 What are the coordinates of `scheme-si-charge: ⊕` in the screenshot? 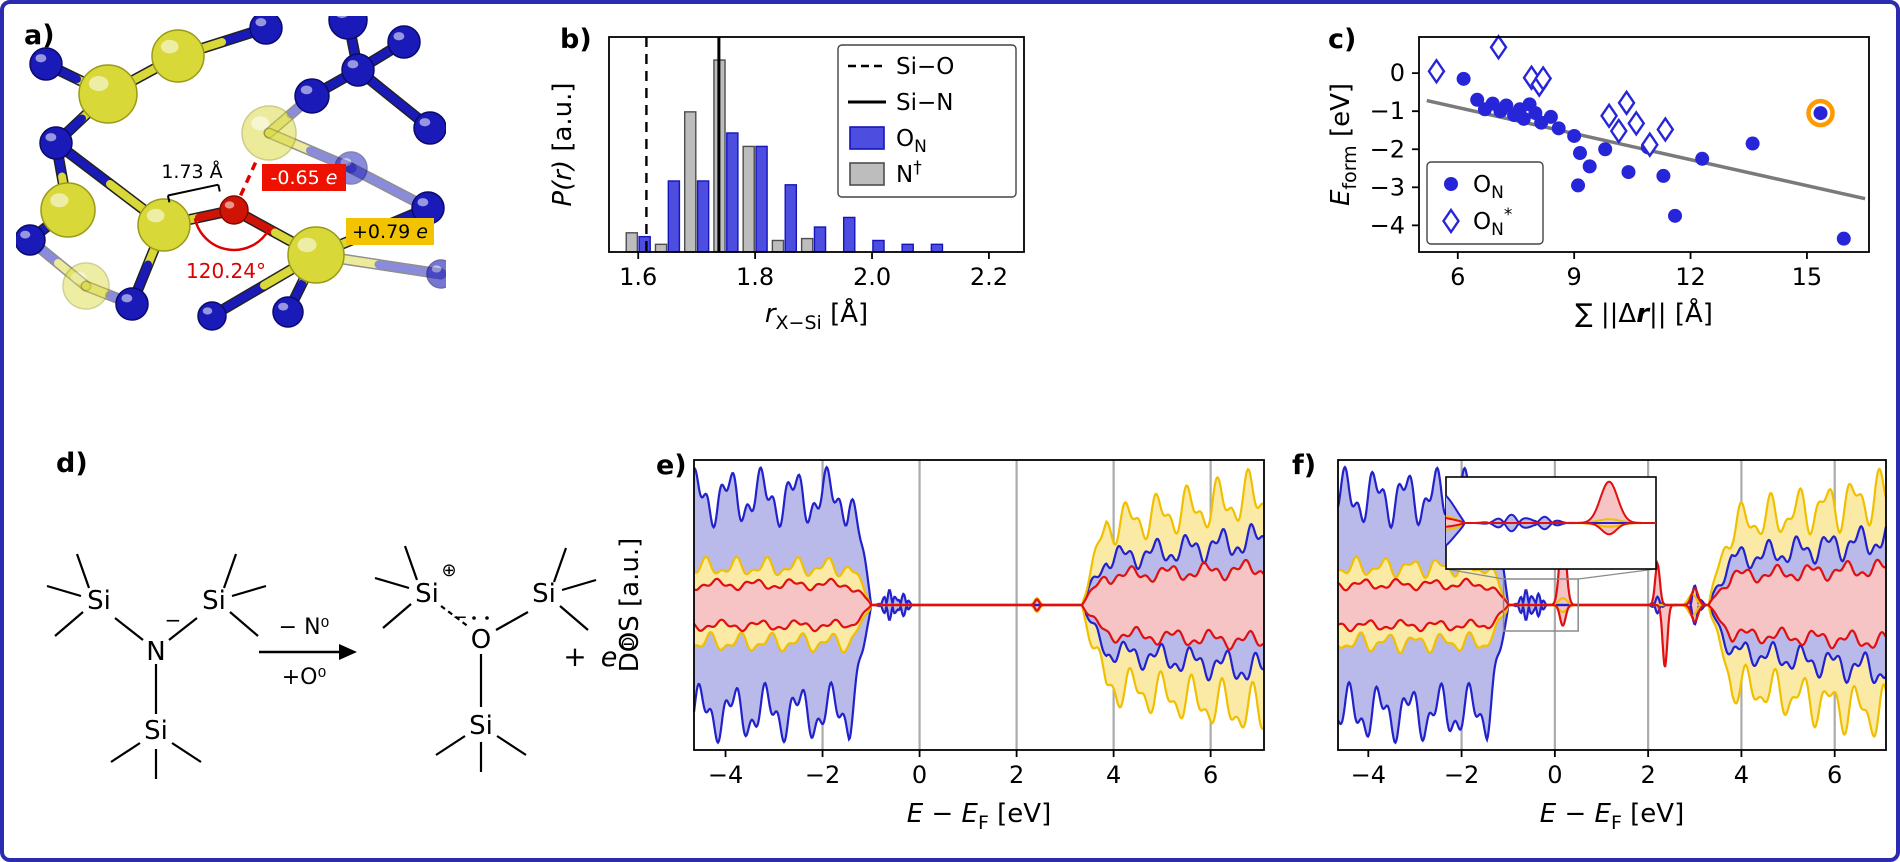 It's located at (448, 570).